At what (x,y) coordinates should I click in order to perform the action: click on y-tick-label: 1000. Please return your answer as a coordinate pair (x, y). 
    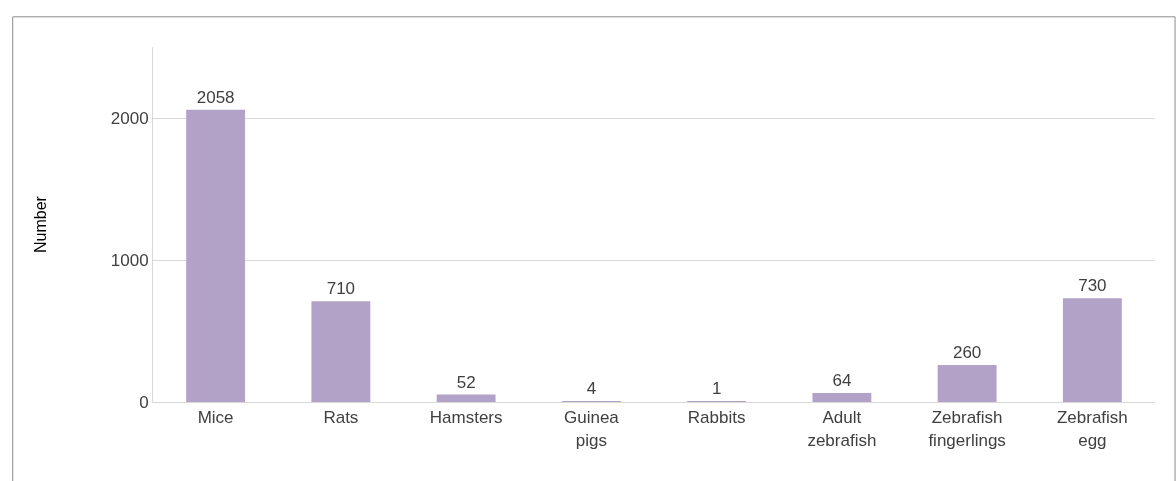
    Looking at the image, I should click on (129, 260).